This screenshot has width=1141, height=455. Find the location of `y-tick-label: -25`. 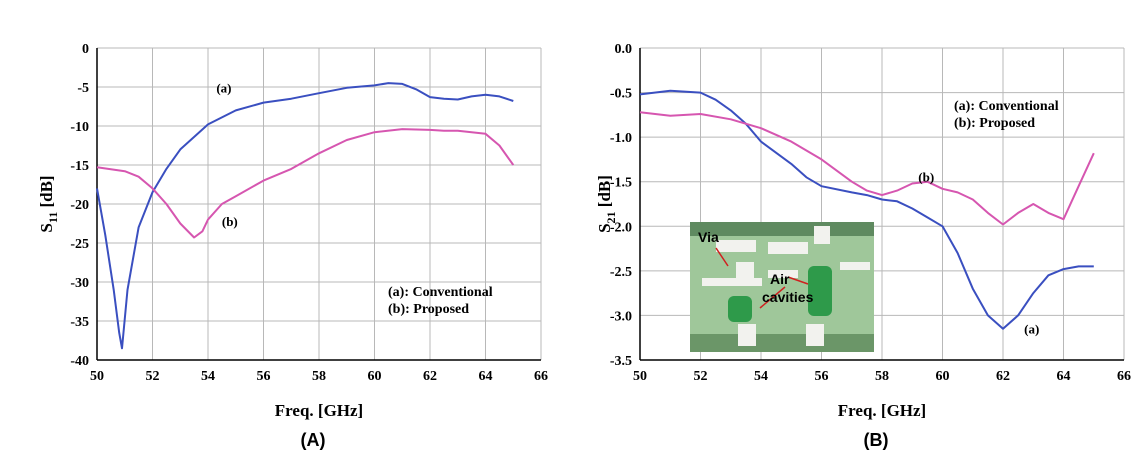

y-tick-label: -25 is located at coordinates (79, 244).